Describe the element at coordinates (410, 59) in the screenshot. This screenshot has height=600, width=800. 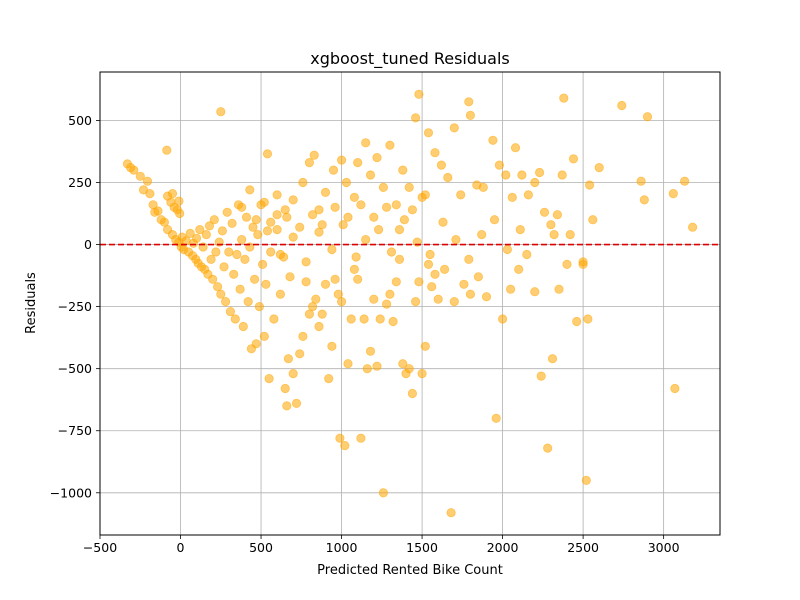
I see `chart-title: xgboost_tuned Residuals` at that location.